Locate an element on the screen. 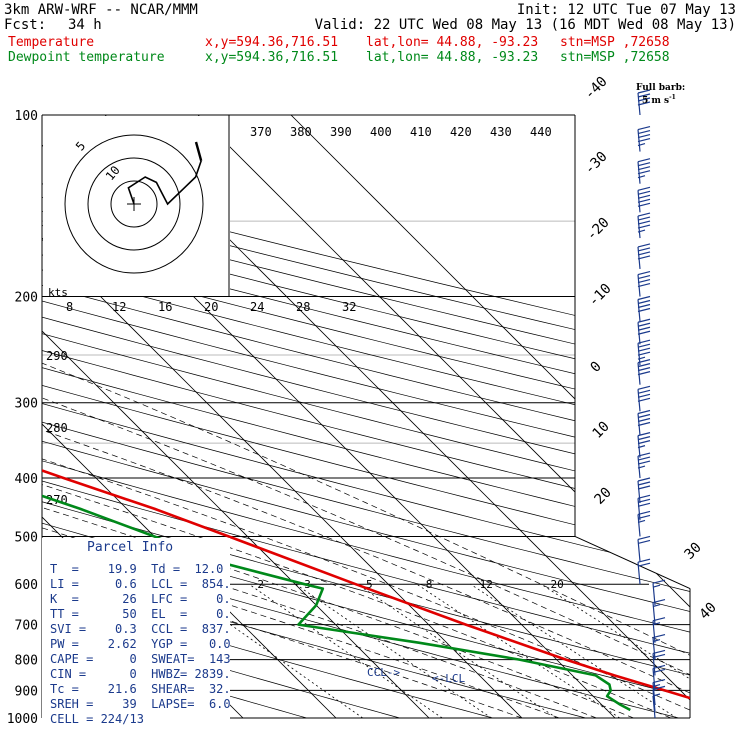 Image resolution: width=740 pixels, height=740 pixels. parcel-row: LI = 0.6 LCL = 854. is located at coordinates (140, 584).